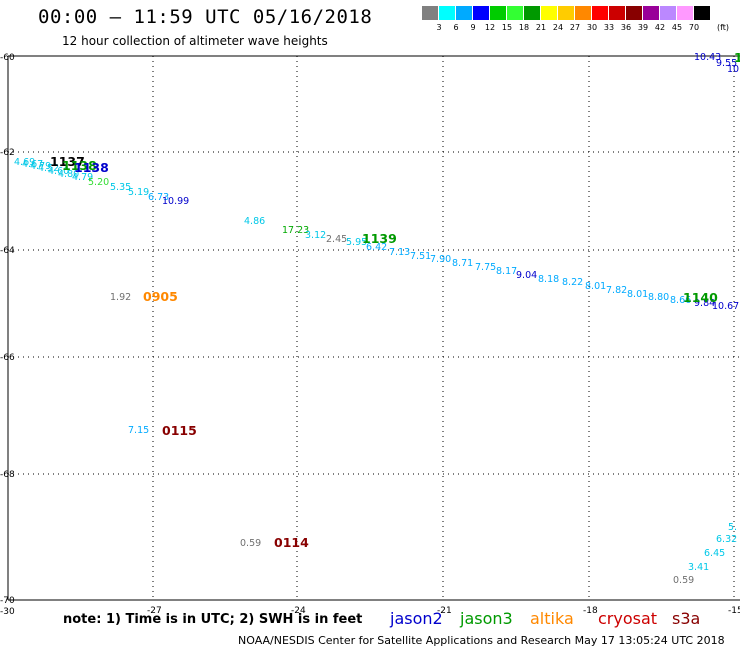 This screenshot has width=740, height=650. I want to click on satellite-cryosat: cryosat, so click(628, 618).